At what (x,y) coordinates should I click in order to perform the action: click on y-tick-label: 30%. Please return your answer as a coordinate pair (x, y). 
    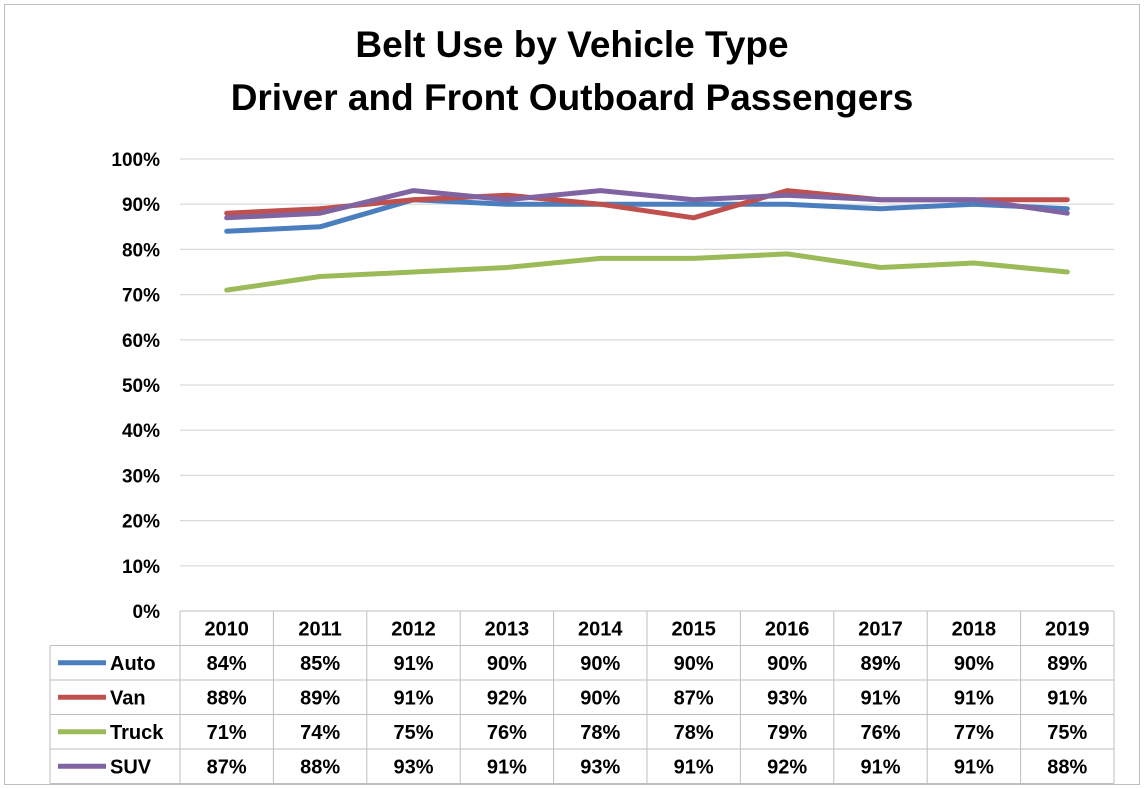
    Looking at the image, I should click on (141, 476).